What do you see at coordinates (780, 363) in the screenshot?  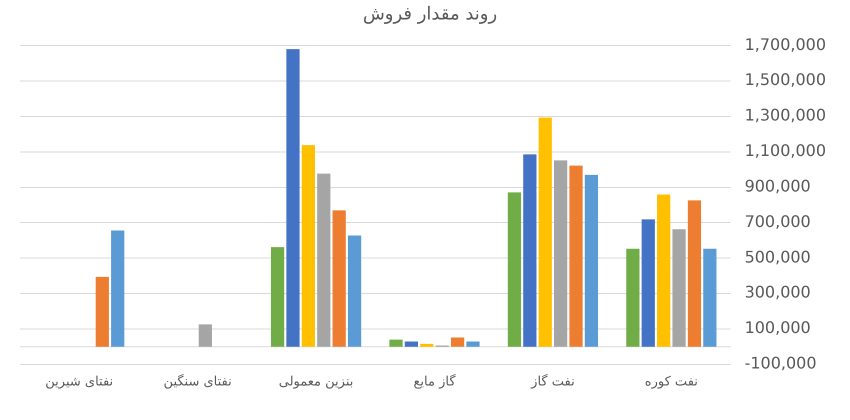 I see `y-tick-label: -100,000` at bounding box center [780, 363].